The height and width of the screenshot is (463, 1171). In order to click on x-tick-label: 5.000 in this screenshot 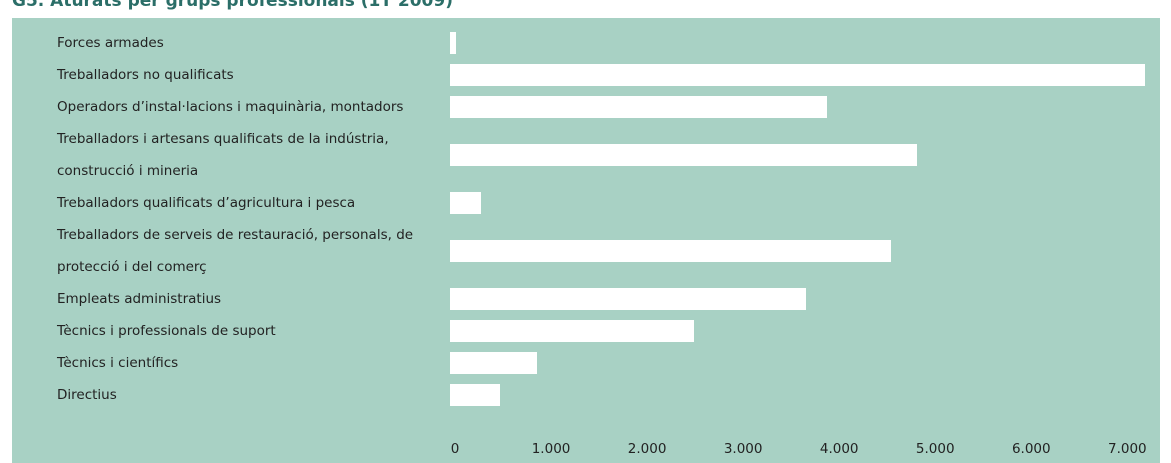, I will do `click(935, 449)`.